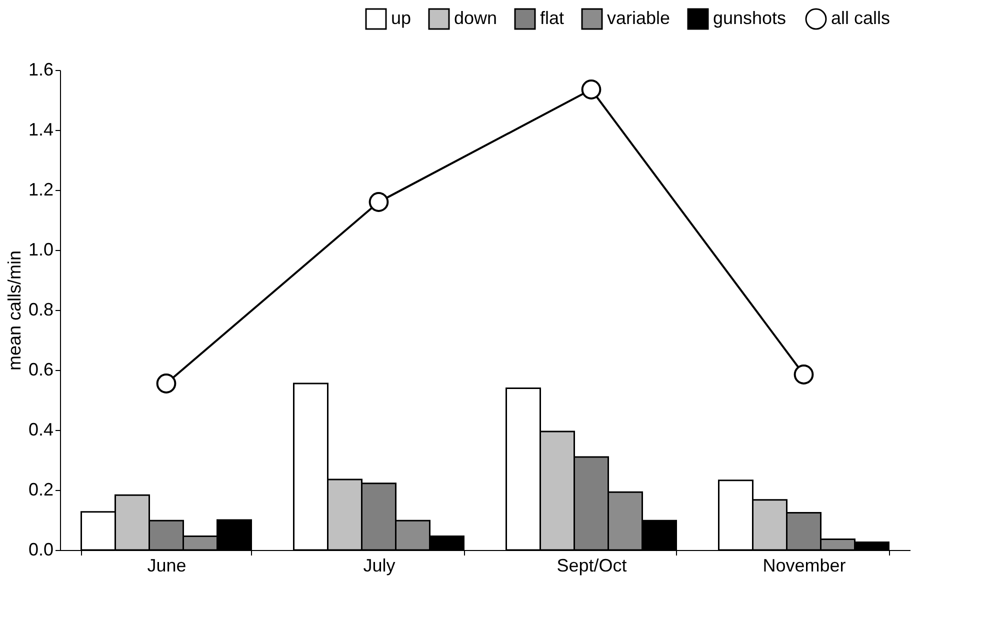 This screenshot has width=988, height=637. I want to click on y-tick-label: 1.4, so click(41, 130).